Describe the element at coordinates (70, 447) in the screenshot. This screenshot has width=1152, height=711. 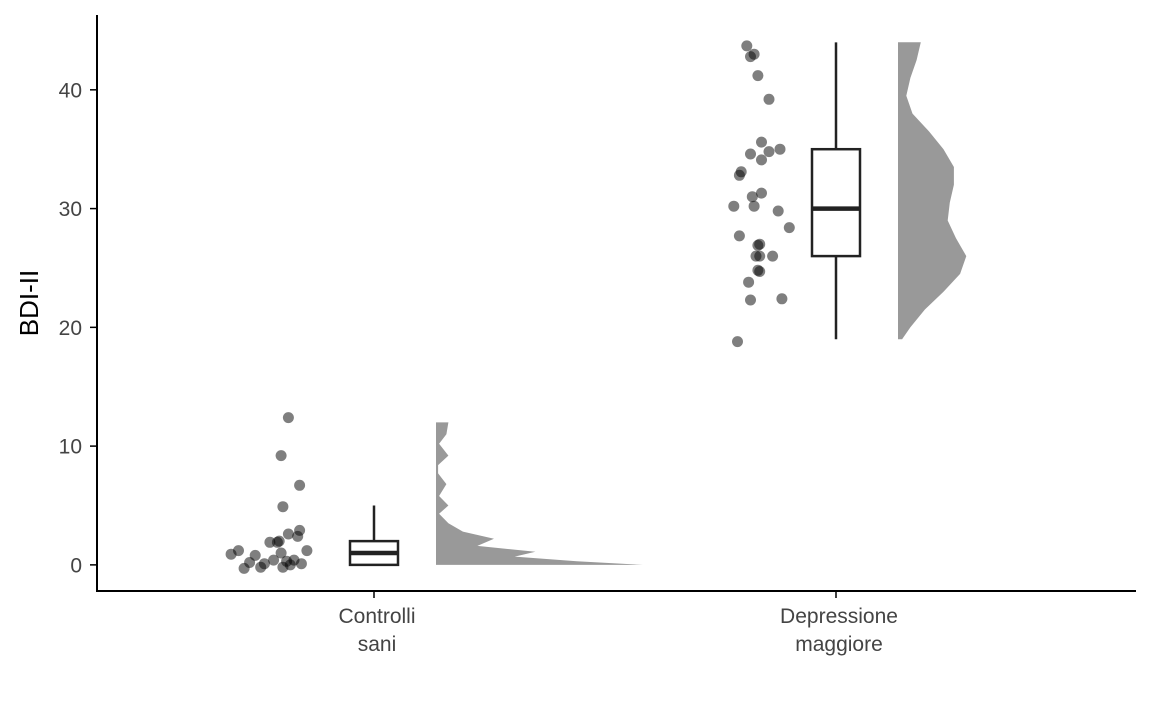
I see `y-tick-label: 10` at that location.